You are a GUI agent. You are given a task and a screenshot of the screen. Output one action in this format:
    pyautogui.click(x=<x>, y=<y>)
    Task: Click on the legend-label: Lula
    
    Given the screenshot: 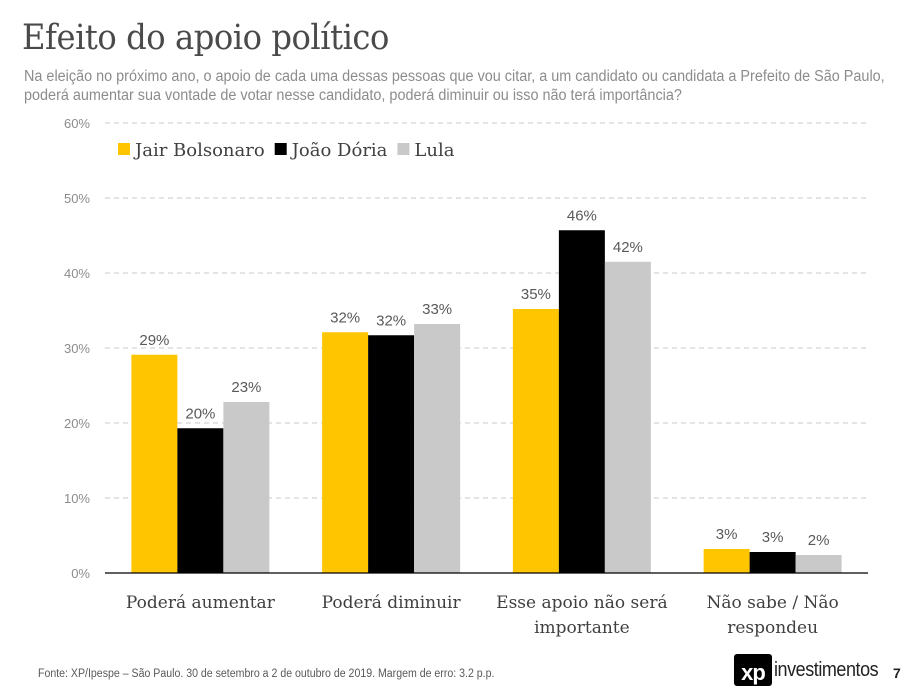 What is the action you would take?
    pyautogui.click(x=434, y=150)
    